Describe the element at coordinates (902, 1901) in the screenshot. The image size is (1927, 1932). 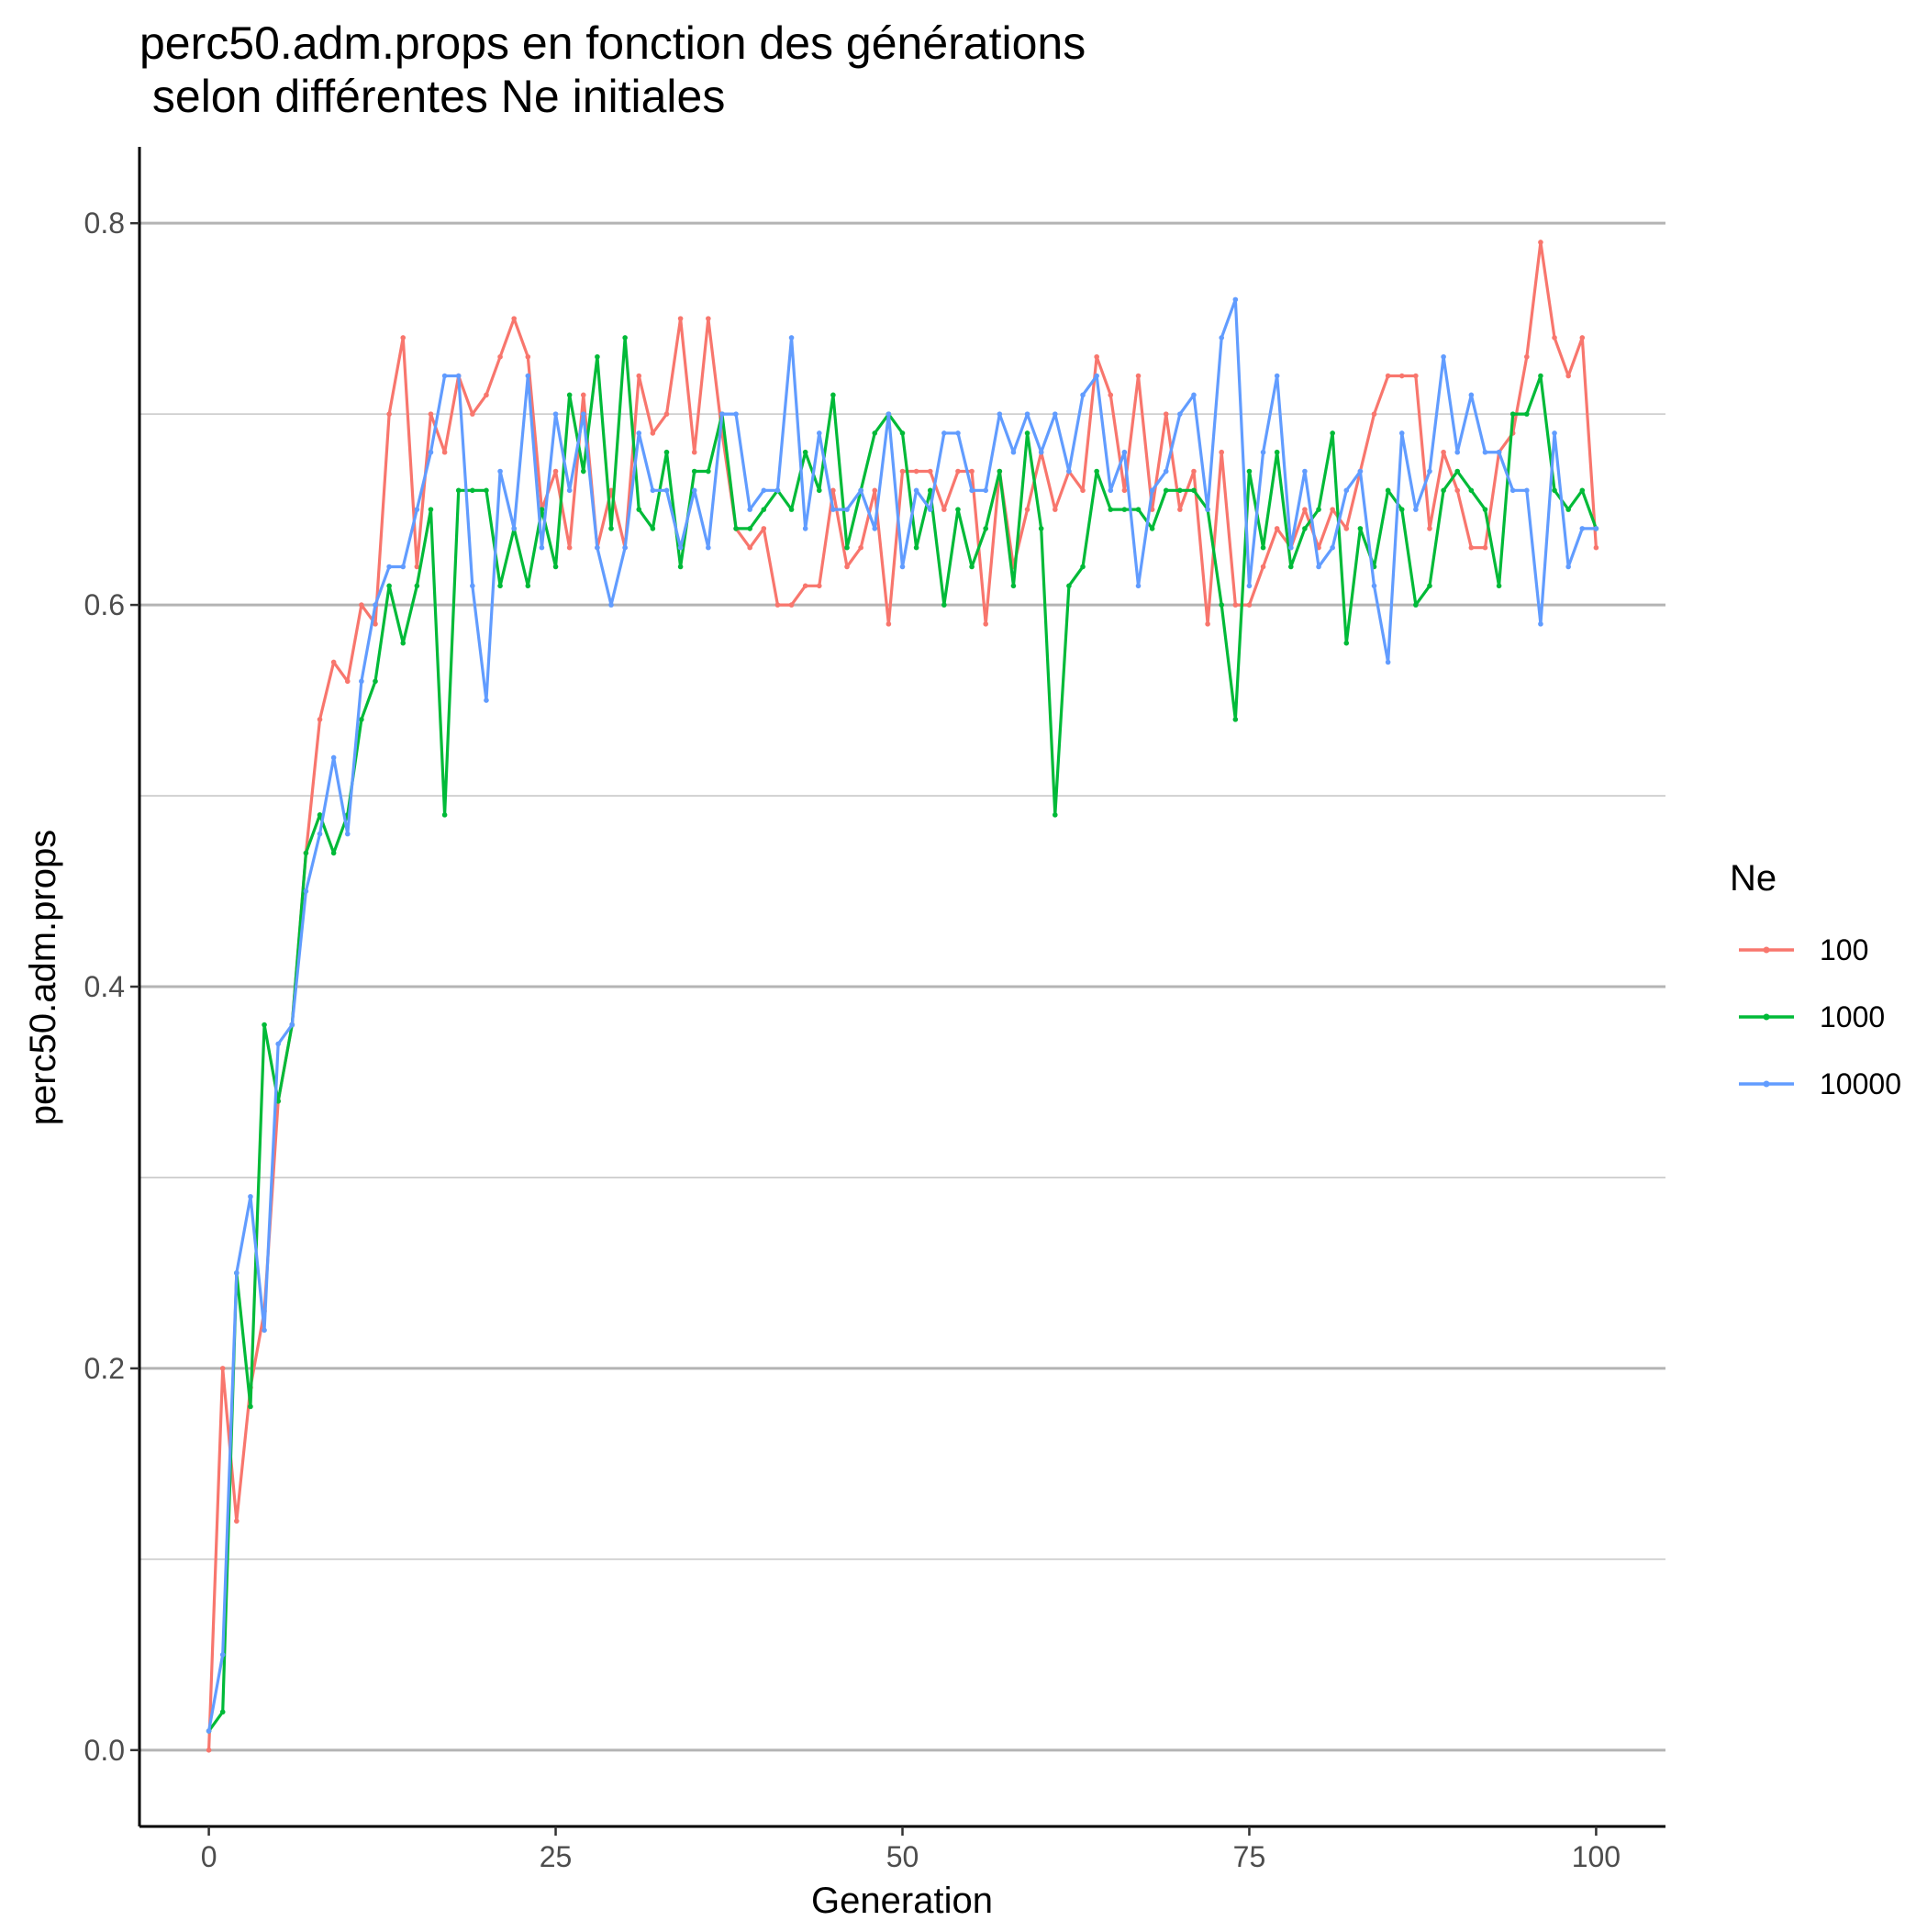
I see `x-axis-title: Generation` at that location.